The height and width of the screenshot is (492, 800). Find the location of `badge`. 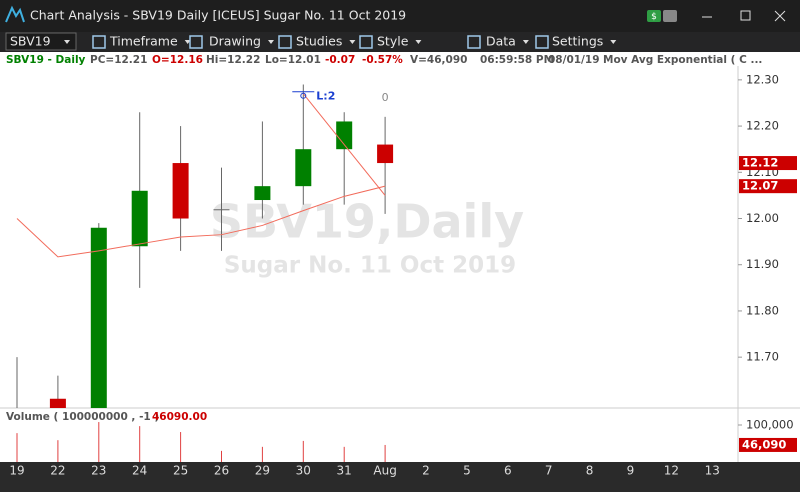

badge is located at coordinates (654, 16).